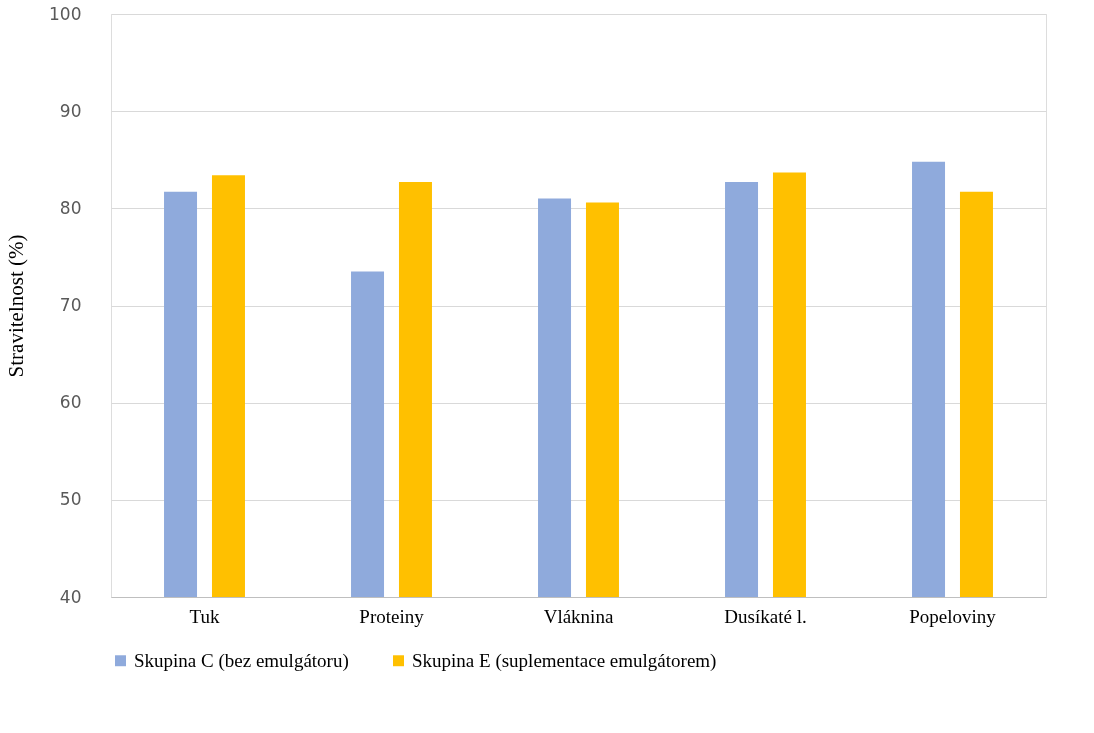 This screenshot has width=1094, height=733. I want to click on x-tick-label: Proteiny, so click(392, 616).